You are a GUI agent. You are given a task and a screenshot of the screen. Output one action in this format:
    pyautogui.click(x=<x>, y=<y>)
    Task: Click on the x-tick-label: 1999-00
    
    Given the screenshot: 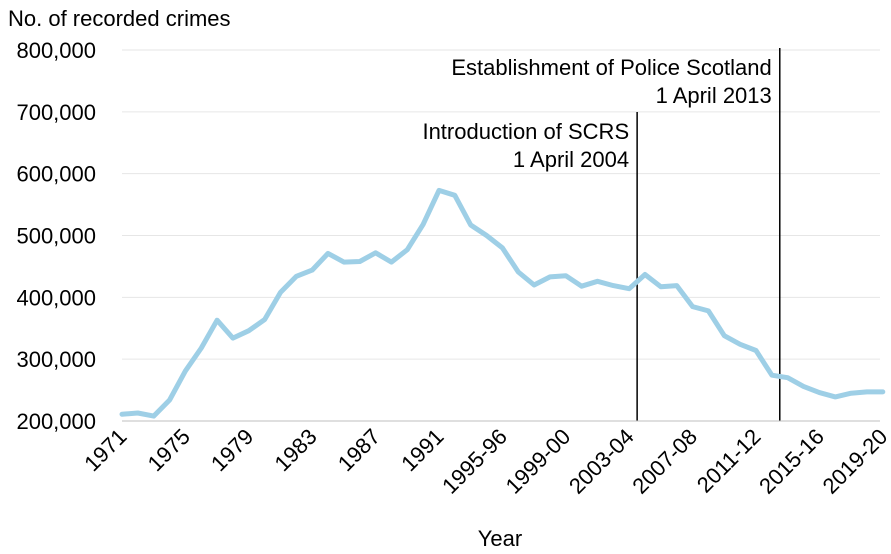 What is the action you would take?
    pyautogui.click(x=538, y=461)
    